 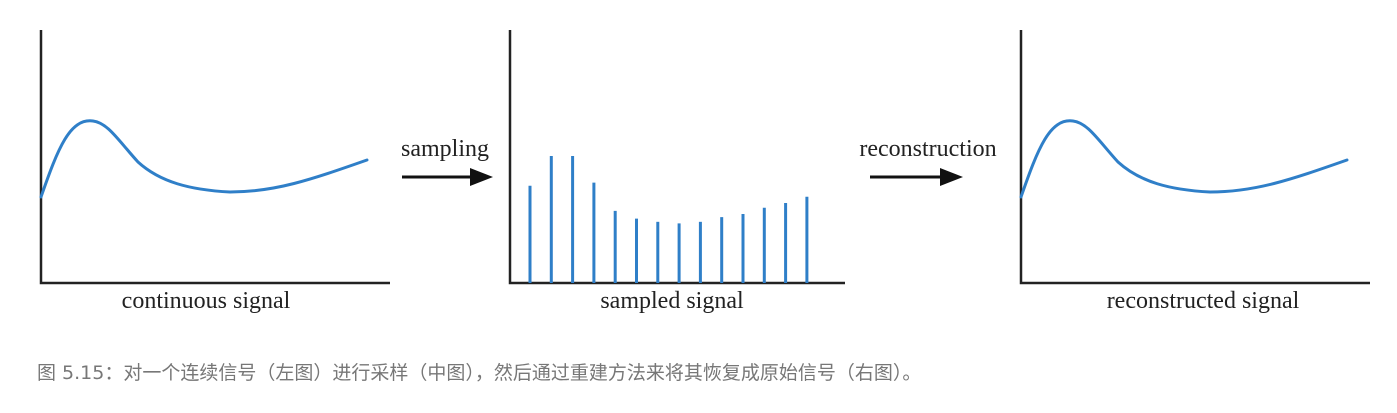 What do you see at coordinates (1184, 159) in the screenshot?
I see `reconstructed-curve` at bounding box center [1184, 159].